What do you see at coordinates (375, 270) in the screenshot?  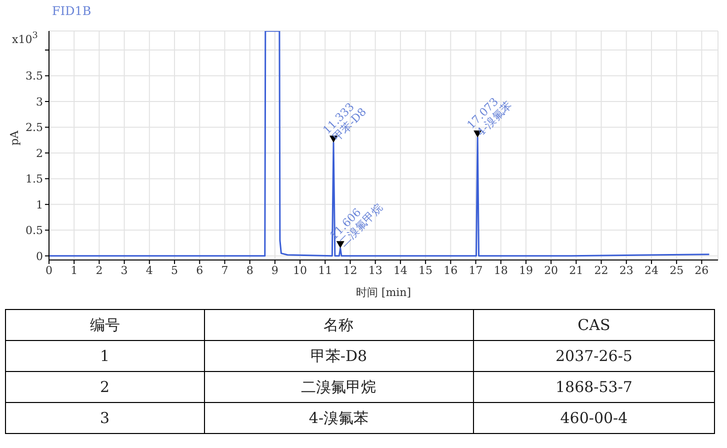 I see `x-tick-label: 13` at bounding box center [375, 270].